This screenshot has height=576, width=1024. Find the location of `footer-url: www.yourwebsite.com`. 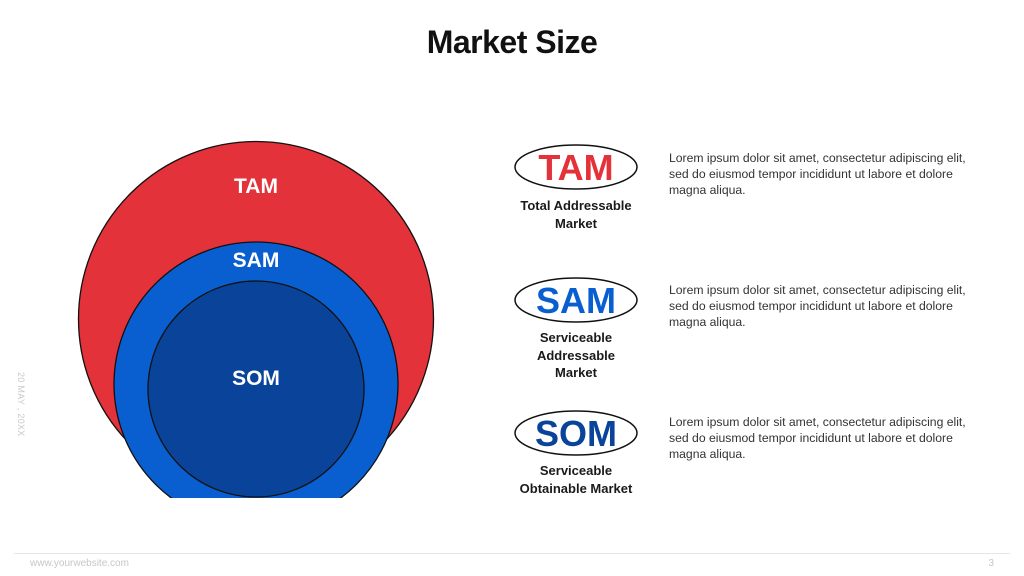

footer-url: www.yourwebsite.com is located at coordinates (79, 563).